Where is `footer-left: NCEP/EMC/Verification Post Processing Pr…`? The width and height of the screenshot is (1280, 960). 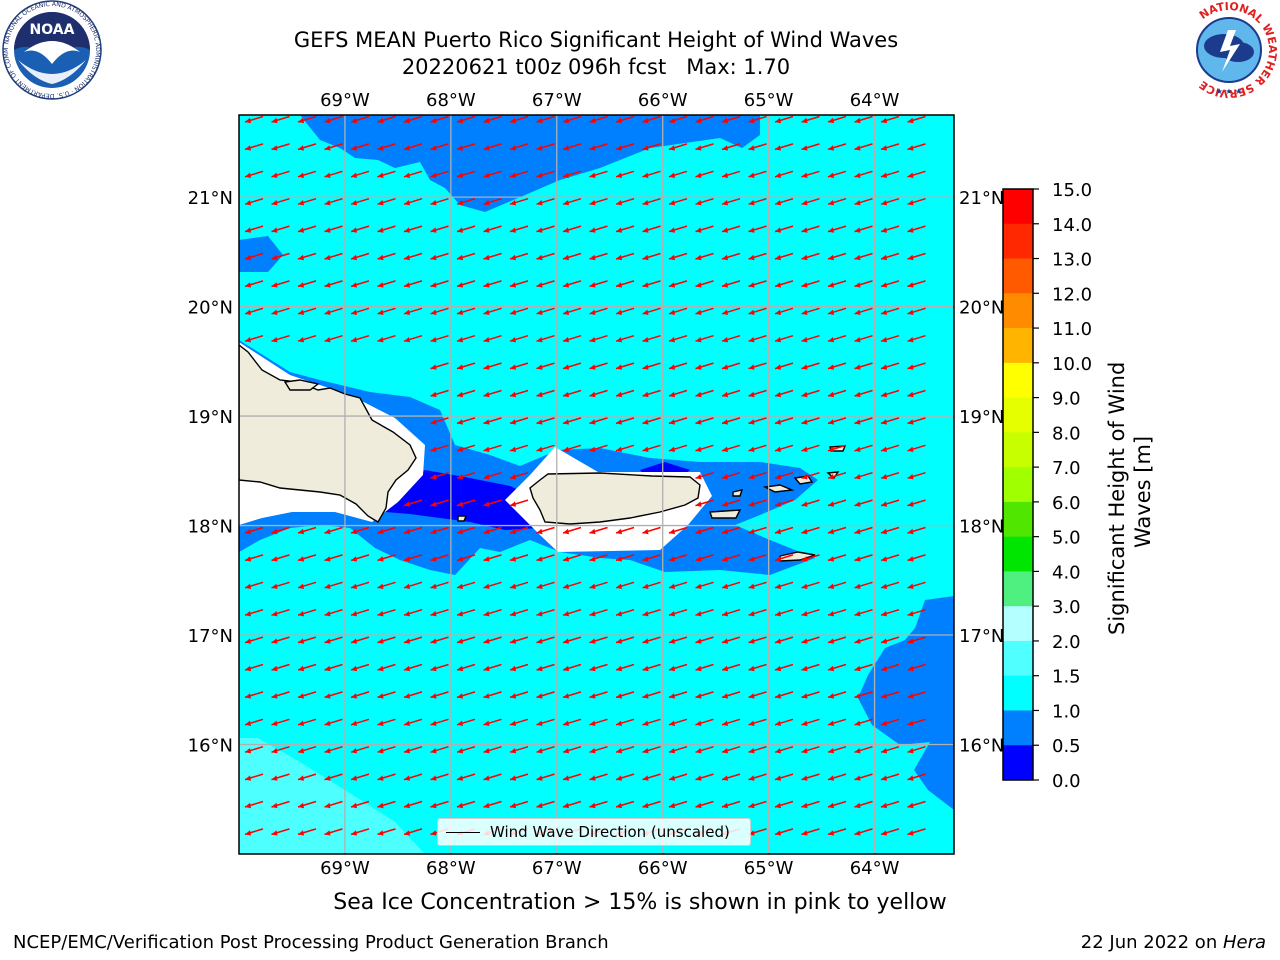
footer-left: NCEP/EMC/Verification Post Processing Pr… is located at coordinates (311, 942).